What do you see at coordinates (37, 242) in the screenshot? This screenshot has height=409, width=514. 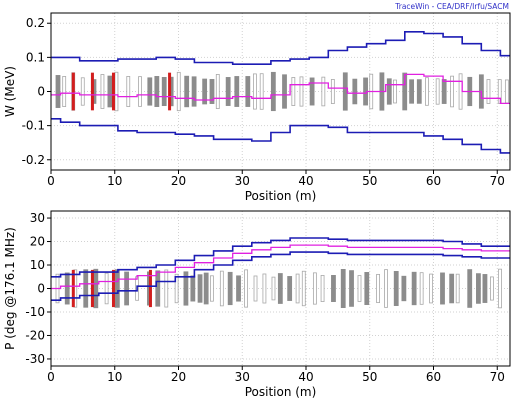 I see `y-tick-label: 20` at bounding box center [37, 242].